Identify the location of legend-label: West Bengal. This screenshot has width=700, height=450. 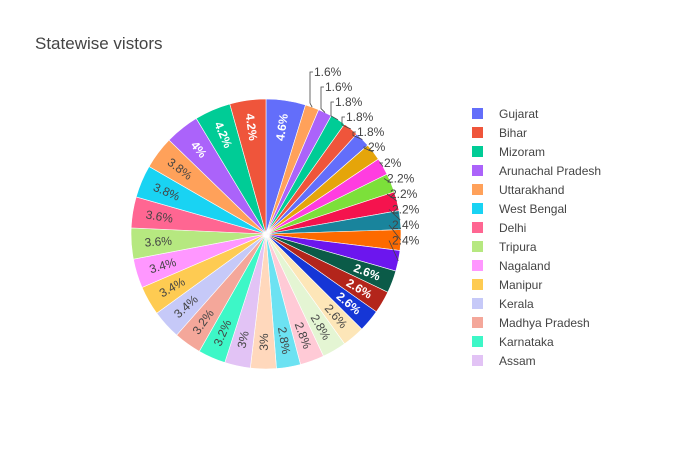
(533, 208).